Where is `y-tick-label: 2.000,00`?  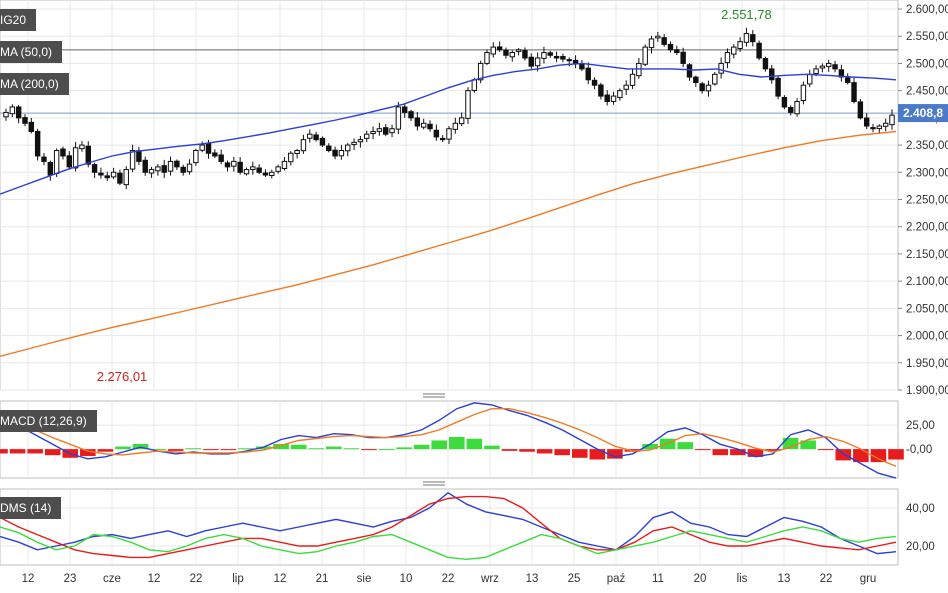
y-tick-label: 2.000,00 is located at coordinates (927, 337).